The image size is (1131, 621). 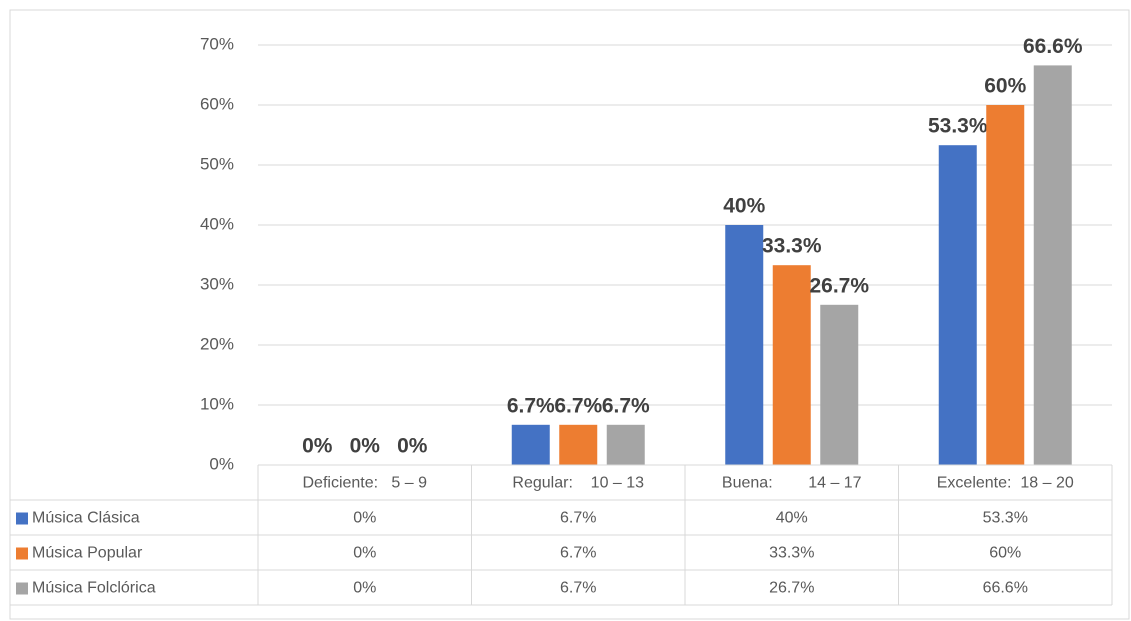 What do you see at coordinates (217, 163) in the screenshot?
I see `y-tick-label: 50%` at bounding box center [217, 163].